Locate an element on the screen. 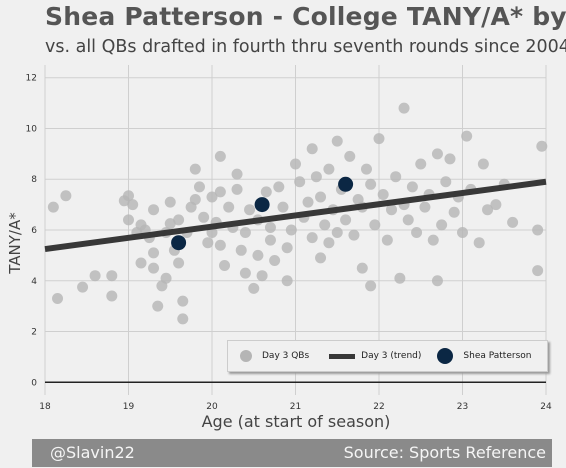 Image resolution: width=566 pixels, height=468 pixels. legend: Day 3 QBs Day 3 (trend) Shea Patterson is located at coordinates (387, 356).